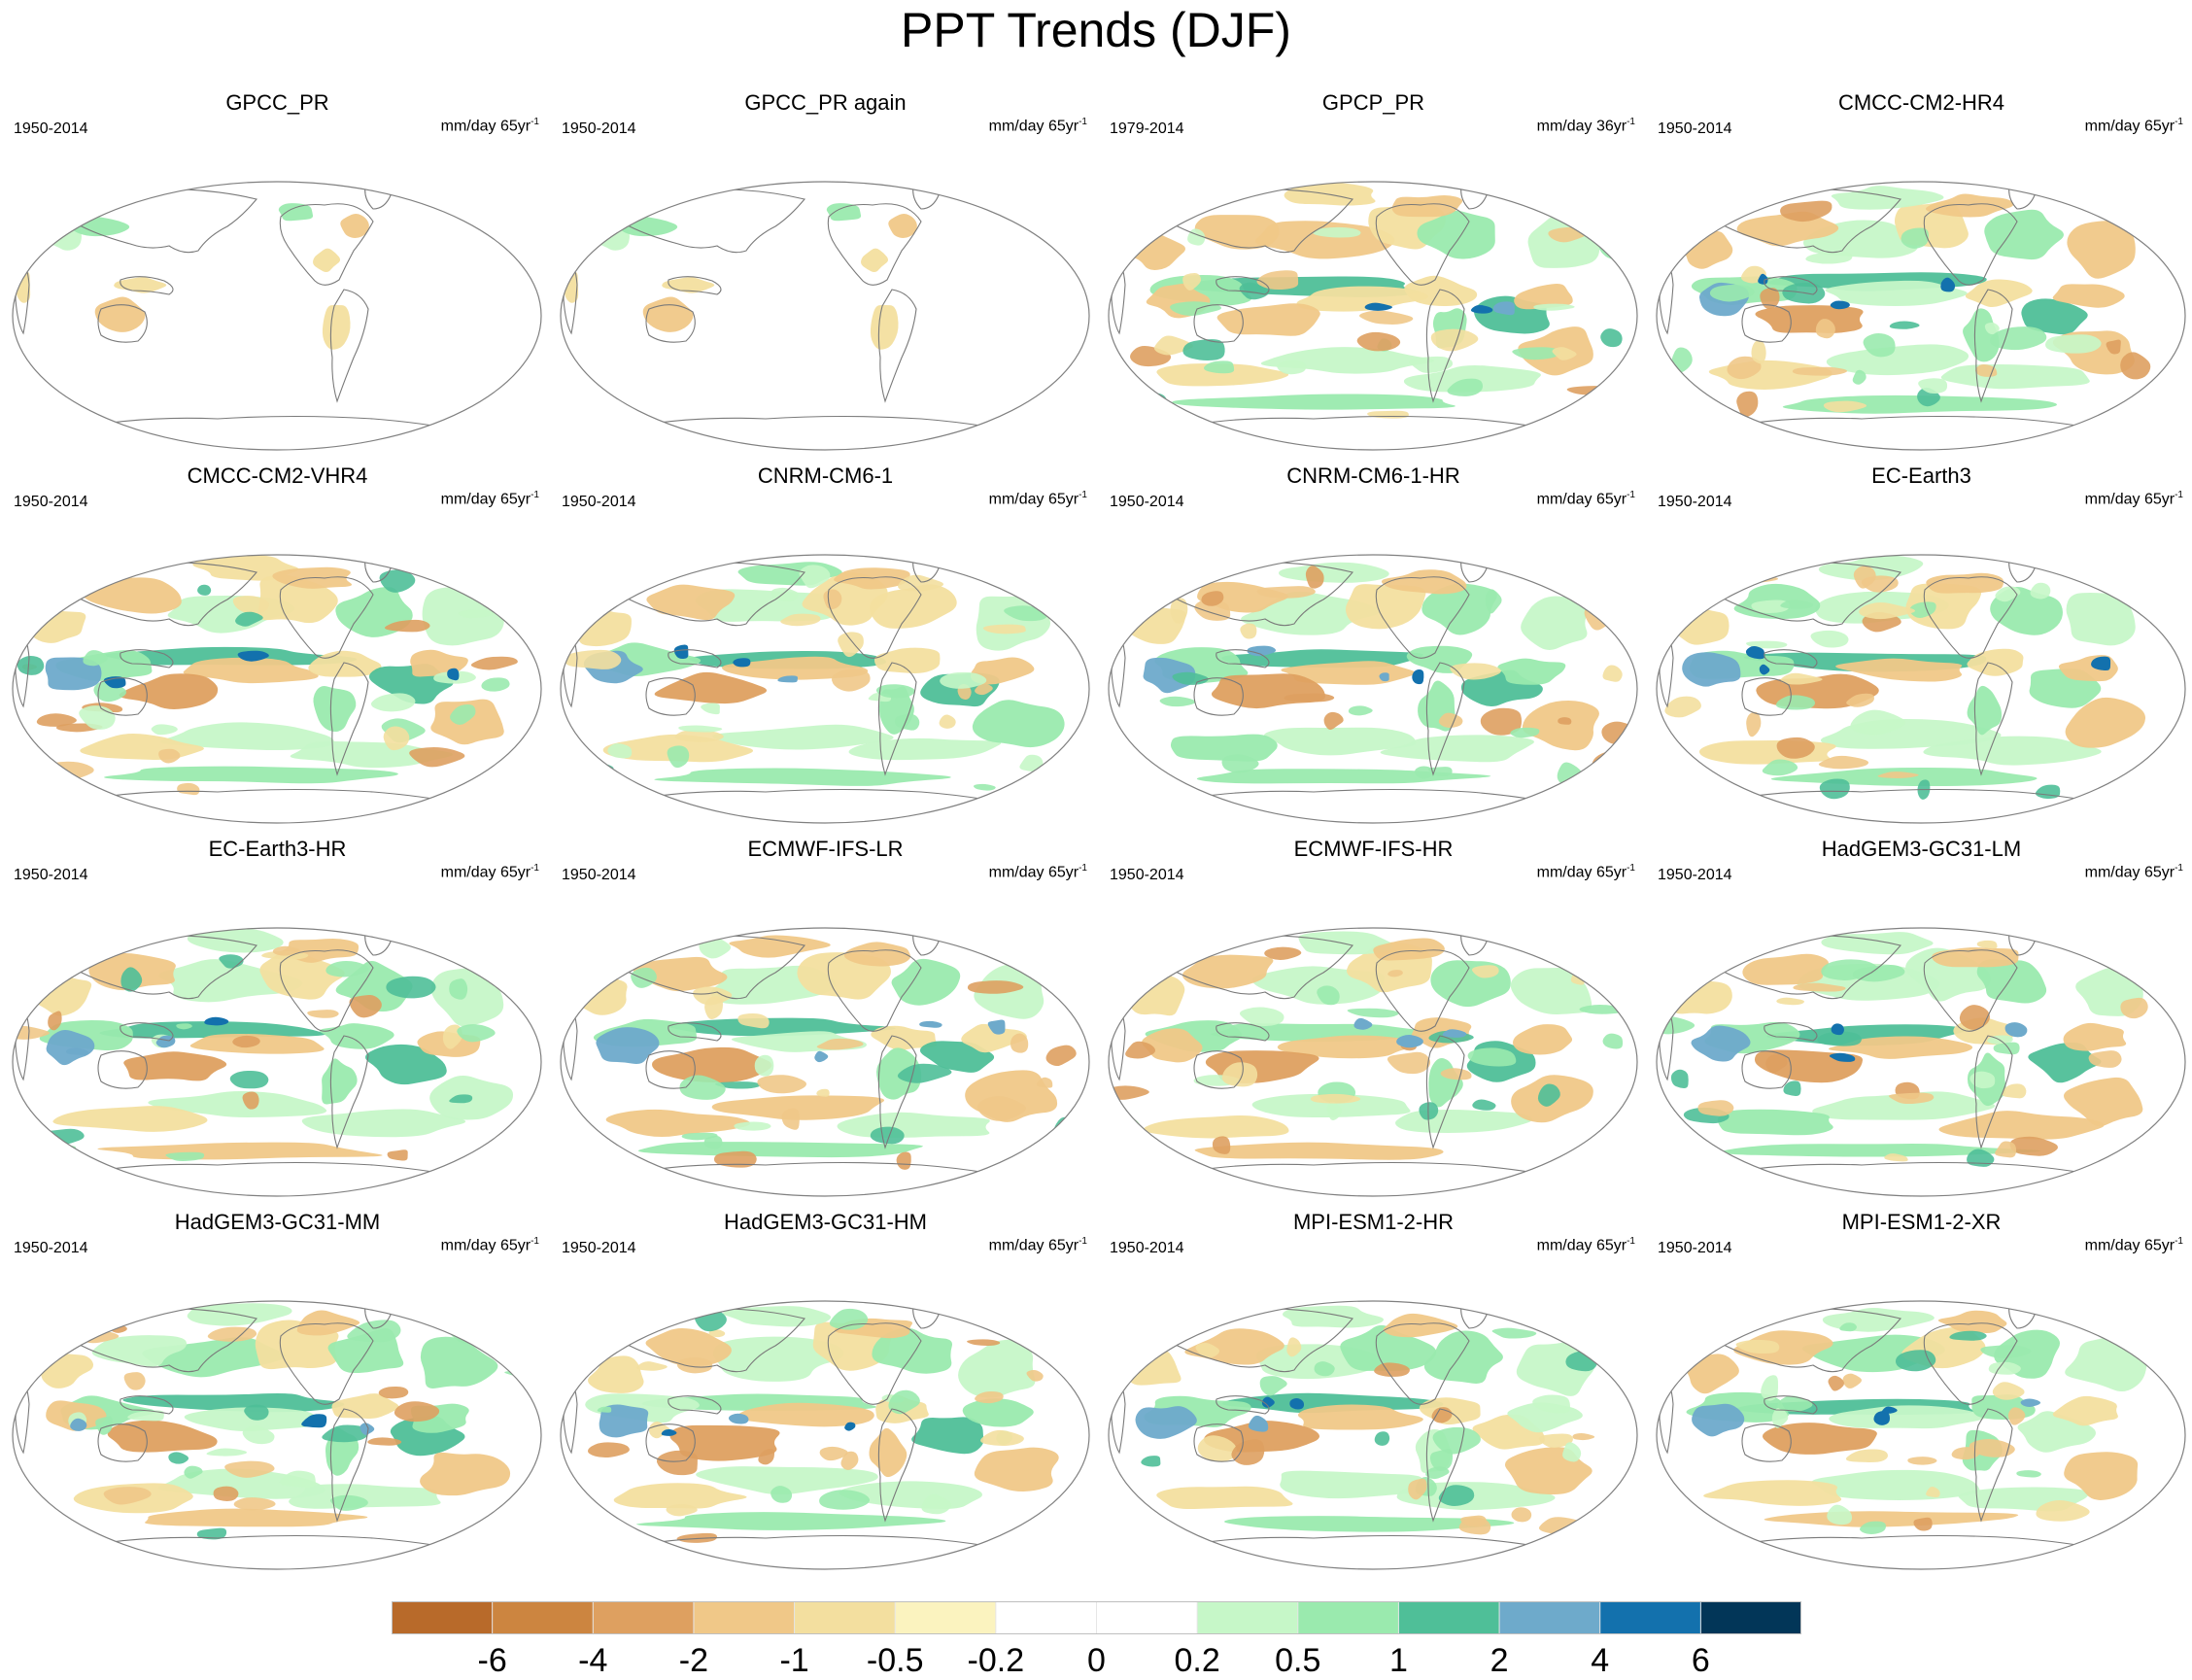 The height and width of the screenshot is (1680, 2192). What do you see at coordinates (277, 1396) in the screenshot?
I see `map-panel: HadGEM3-GC31-MM 1950-2014 mm/day 65yr-1` at bounding box center [277, 1396].